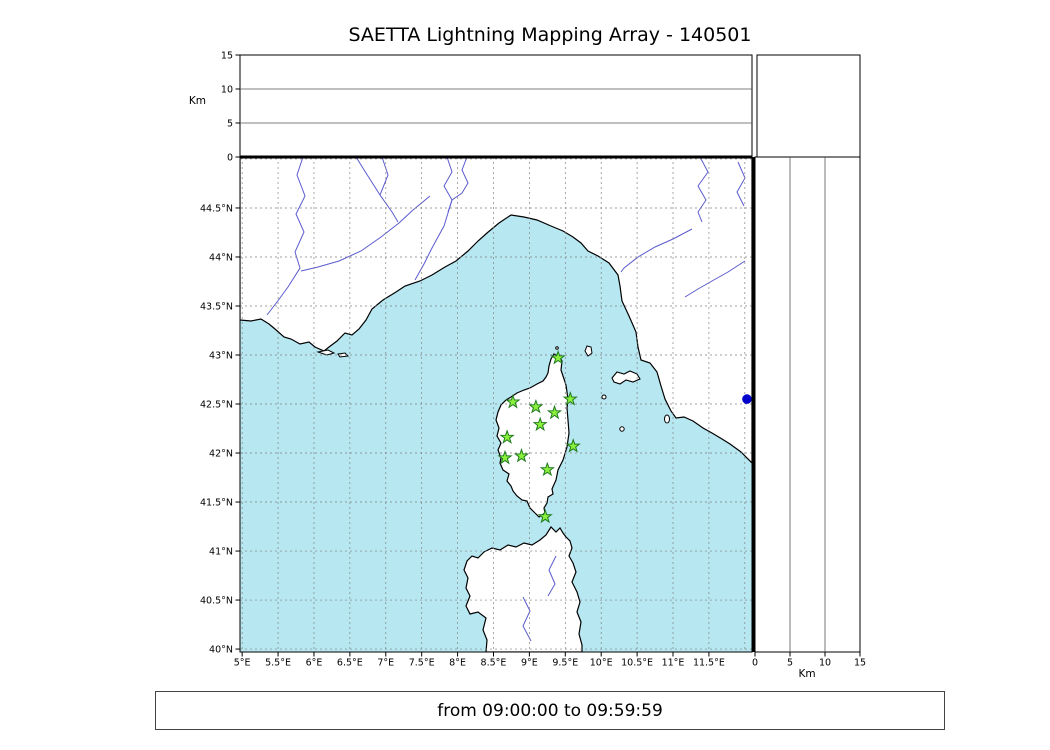  Describe the element at coordinates (667, 419) in the screenshot. I see `island-giglio` at that location.